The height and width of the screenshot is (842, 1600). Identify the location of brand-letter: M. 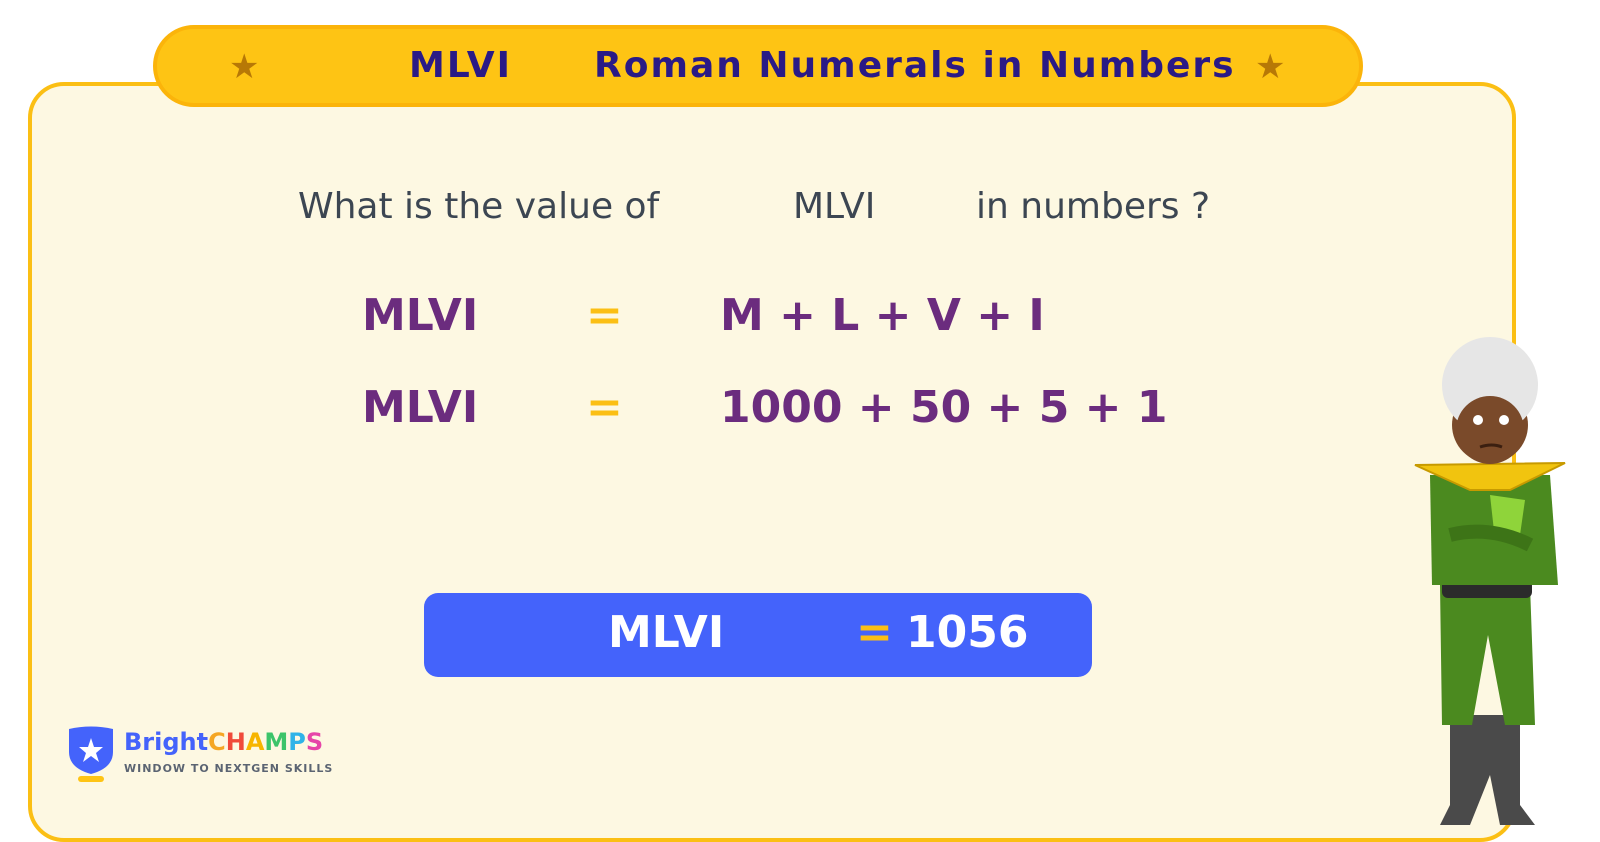
(276, 742).